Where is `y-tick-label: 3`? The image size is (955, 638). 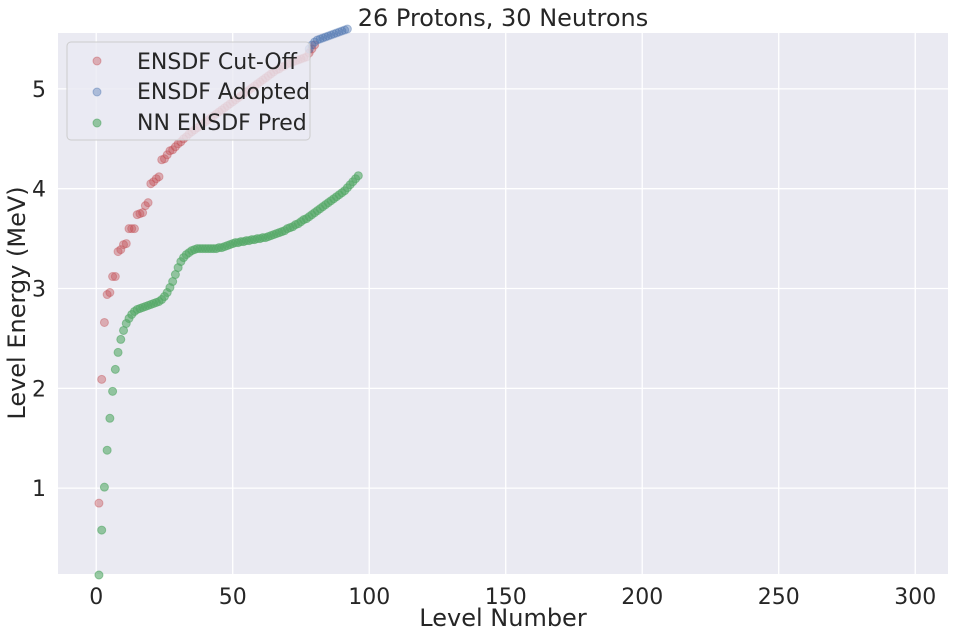 y-tick-label: 3 is located at coordinates (39, 290).